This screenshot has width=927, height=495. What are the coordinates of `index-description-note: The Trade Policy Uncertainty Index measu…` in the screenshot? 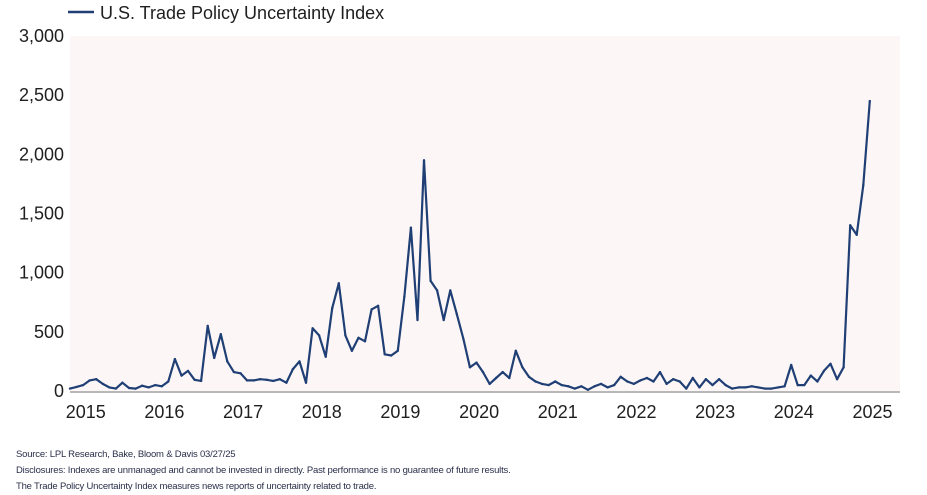 It's located at (196, 486).